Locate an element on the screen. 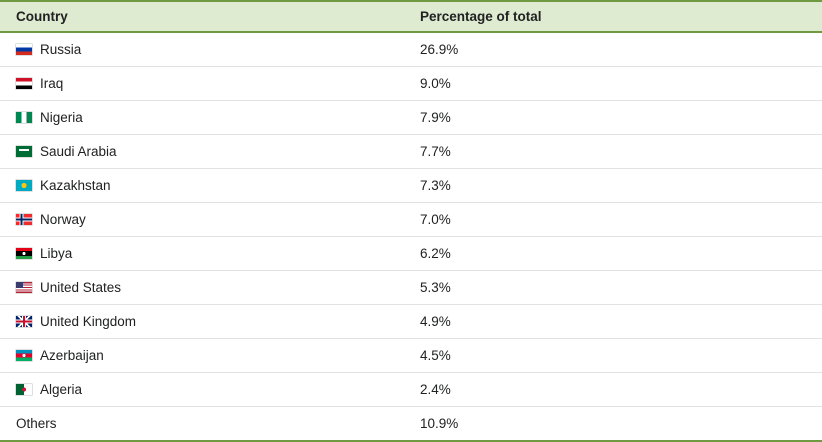 The height and width of the screenshot is (442, 822). percentage-cell: 26.9% is located at coordinates (613, 49).